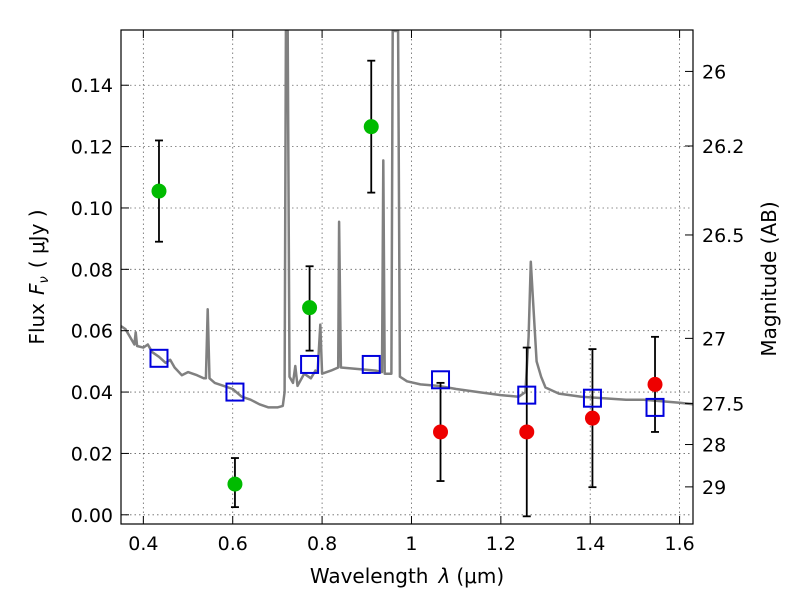 The image size is (800, 600). What do you see at coordinates (723, 404) in the screenshot?
I see `y2-tick-label: 27.5` at bounding box center [723, 404].